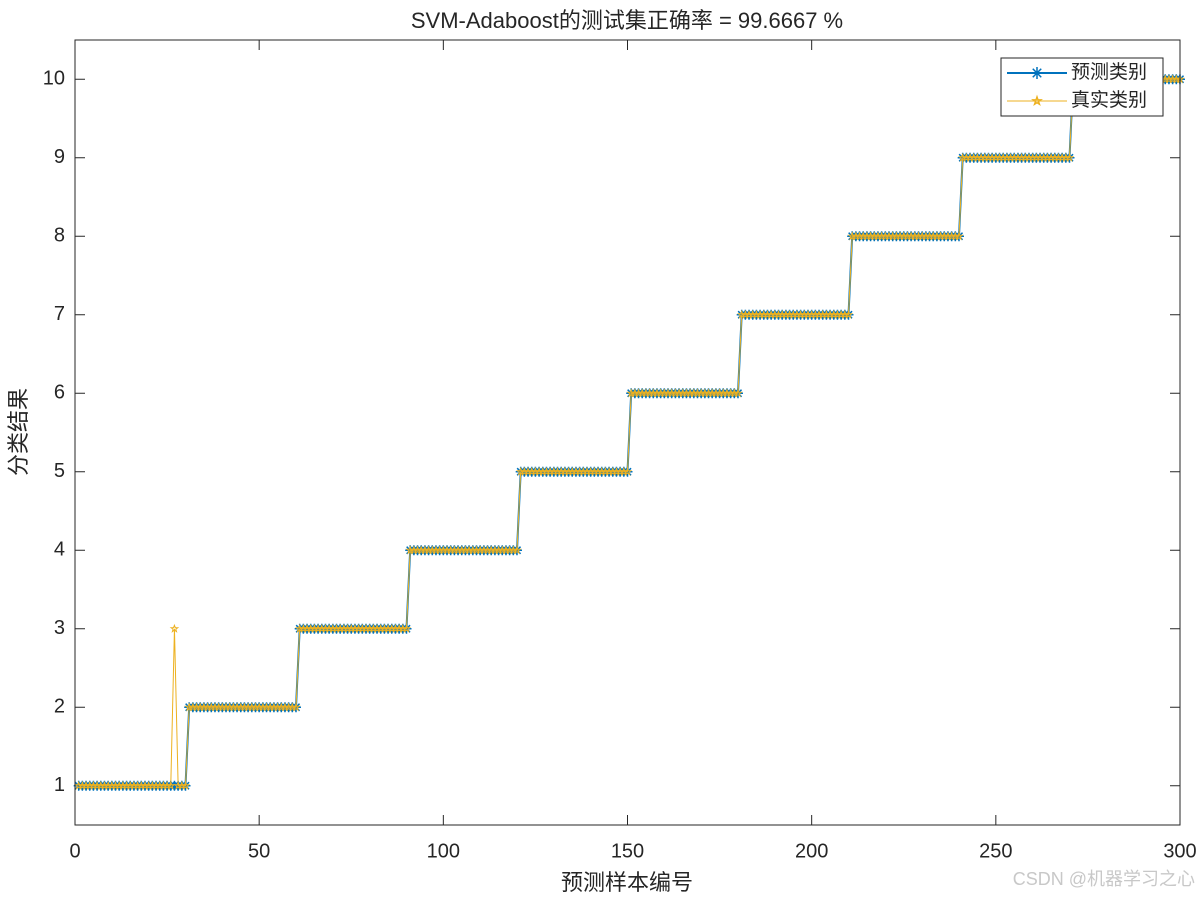 Image resolution: width=1200 pixels, height=900 pixels. Describe the element at coordinates (59, 314) in the screenshot. I see `y-tick-label: 7` at that location.